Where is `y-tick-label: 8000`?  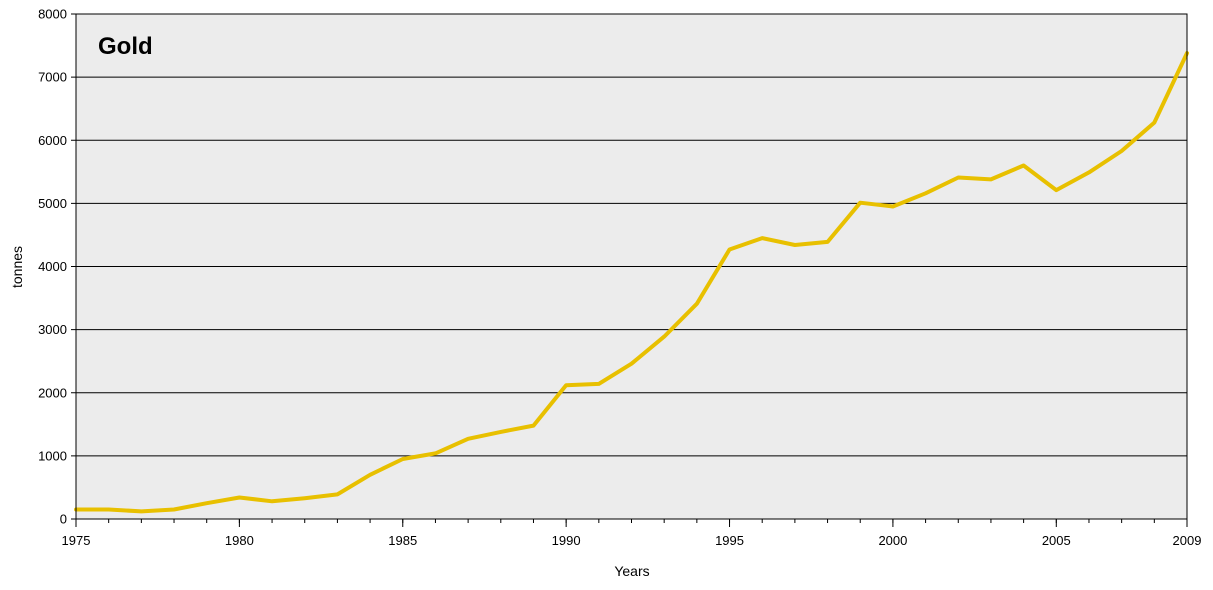
y-tick-label: 8000 is located at coordinates (52, 14).